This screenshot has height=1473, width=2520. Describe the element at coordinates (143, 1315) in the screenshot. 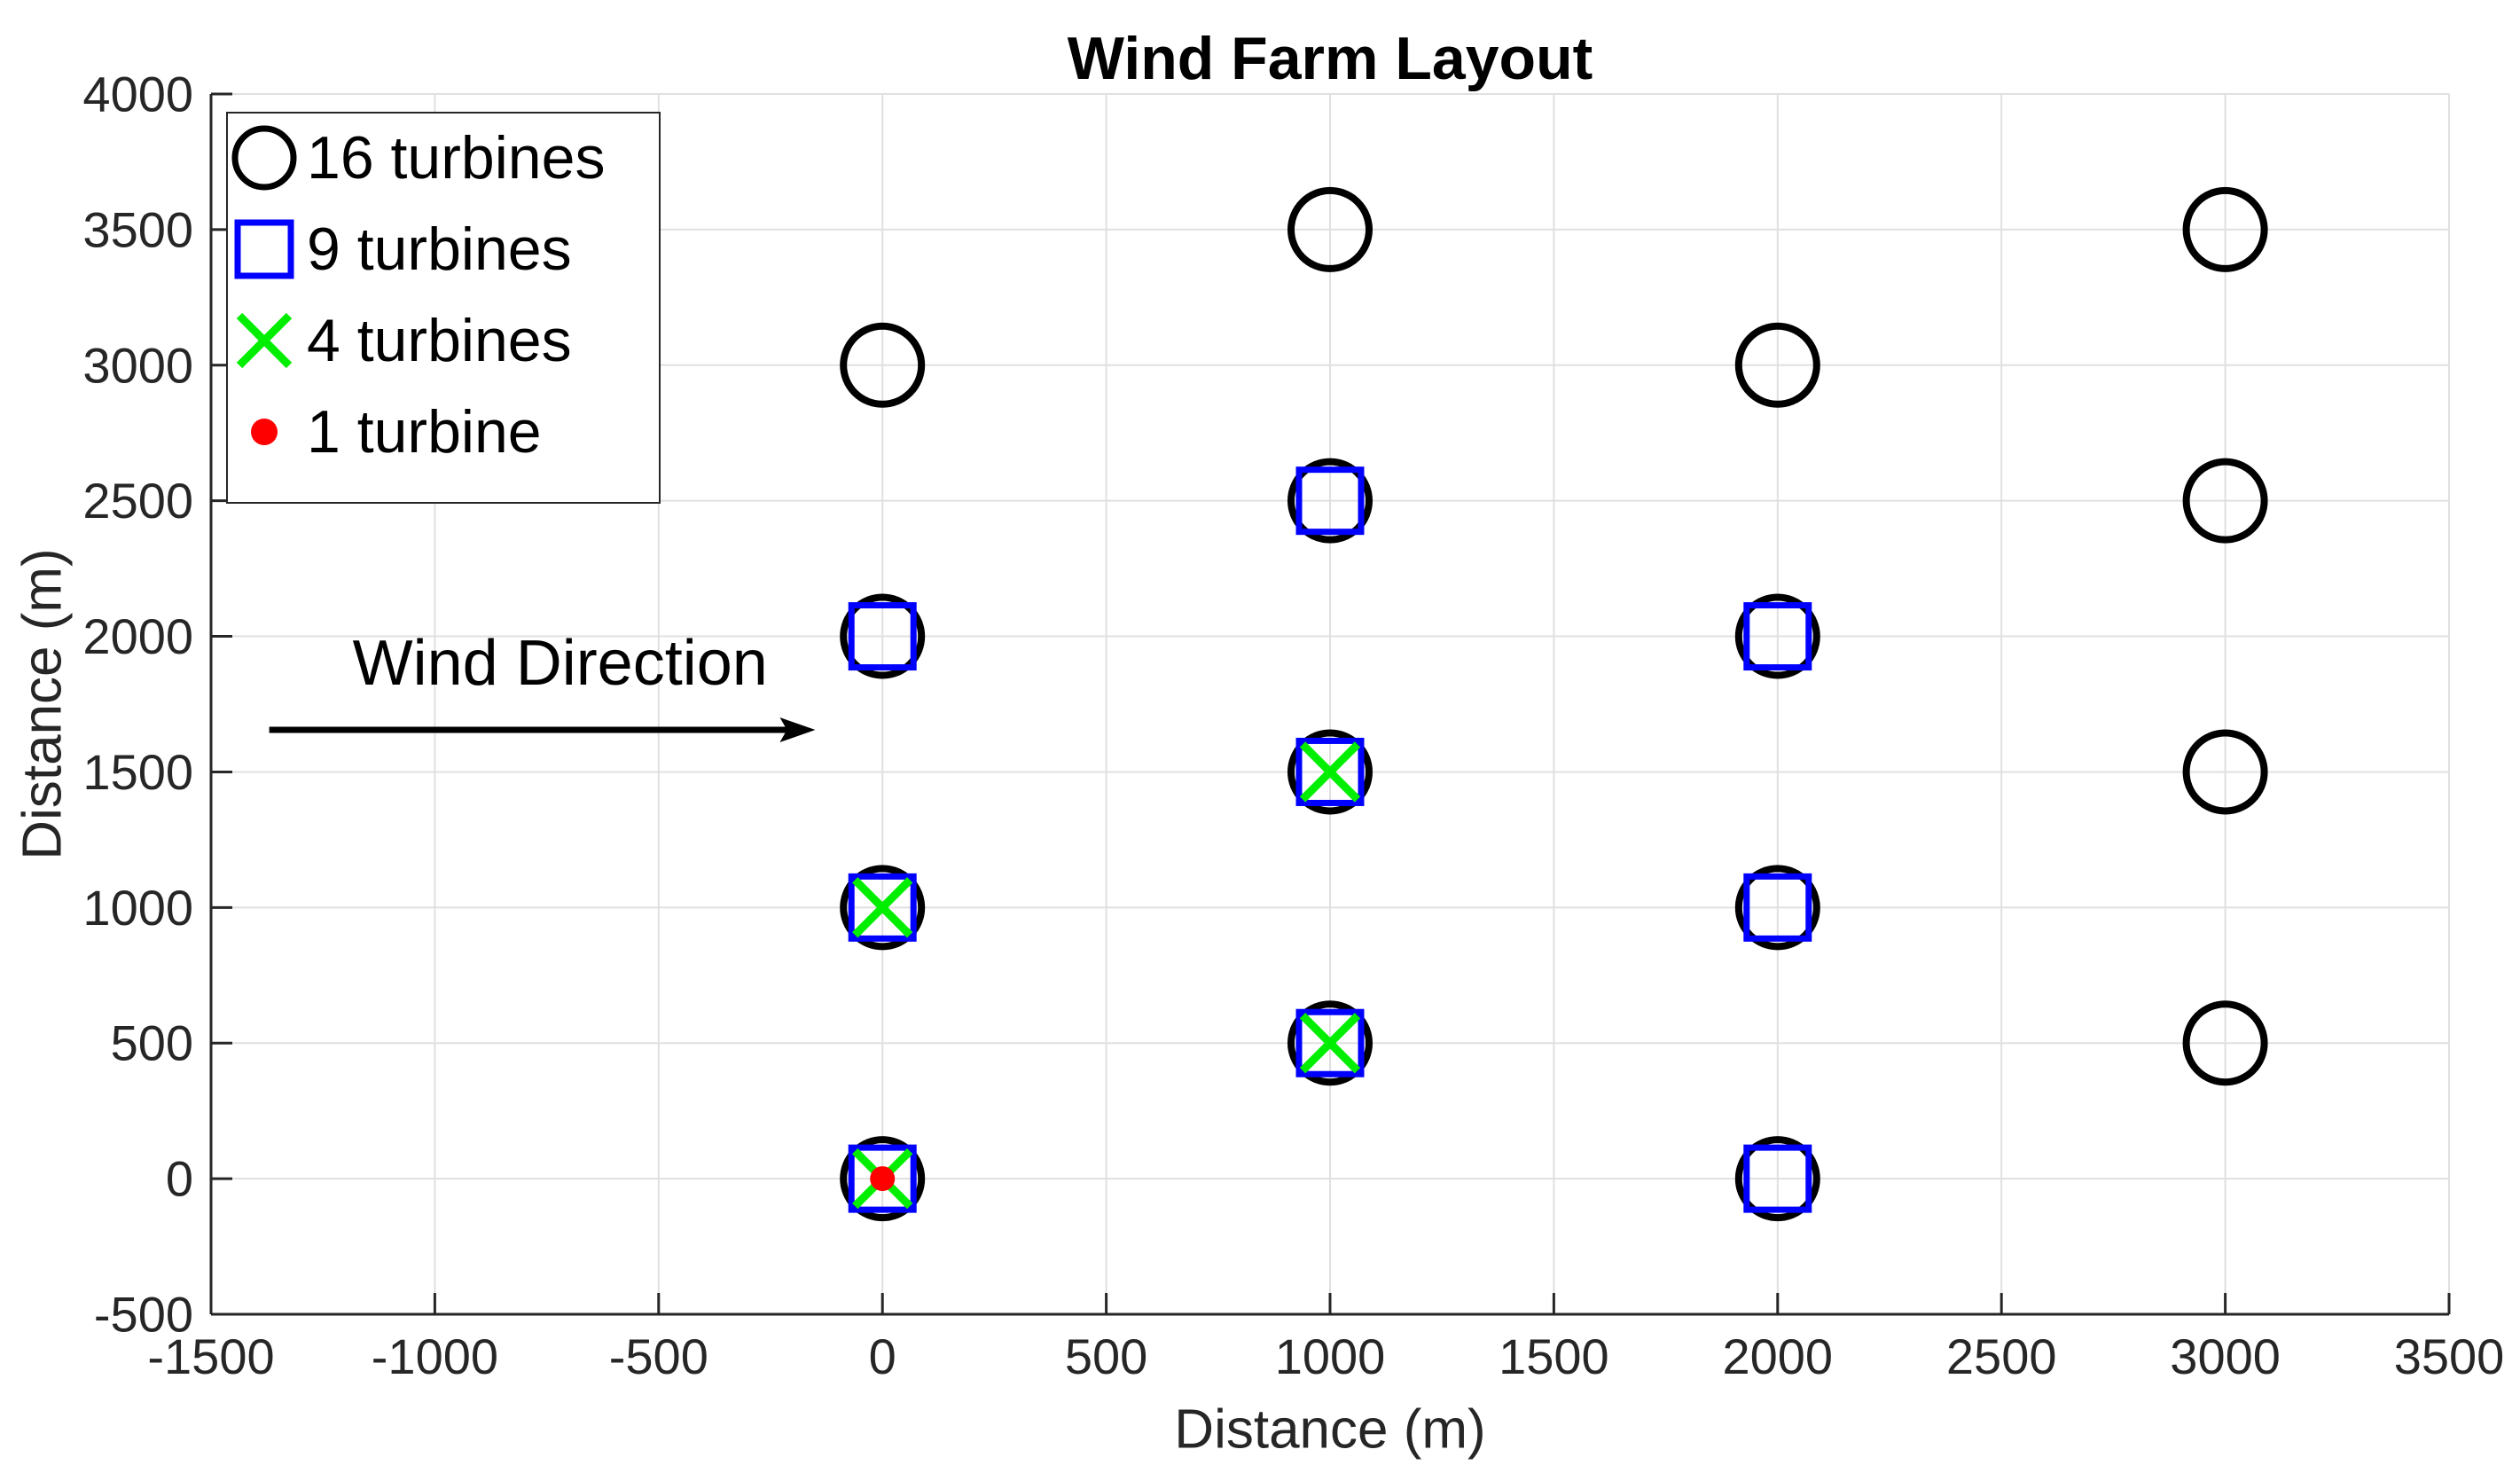

I see `y-tick-label: -500` at that location.